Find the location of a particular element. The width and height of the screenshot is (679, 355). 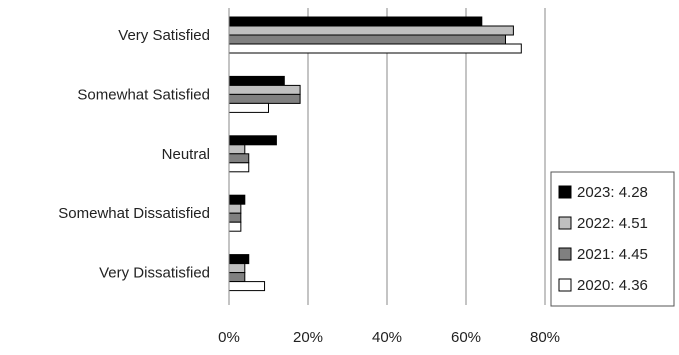

legend-label: 2022: 4.51 is located at coordinates (612, 223).